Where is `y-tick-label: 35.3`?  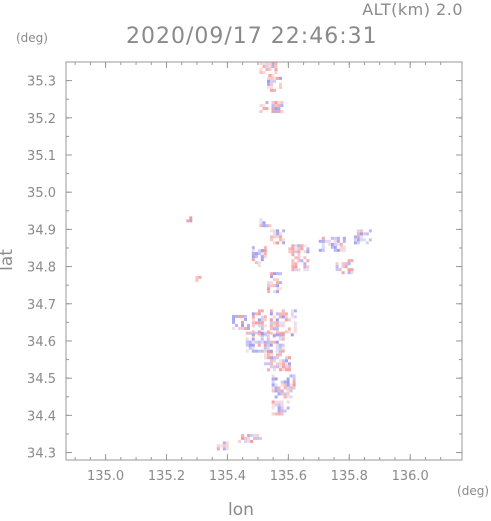
y-tick-label: 35.3 is located at coordinates (41, 82).